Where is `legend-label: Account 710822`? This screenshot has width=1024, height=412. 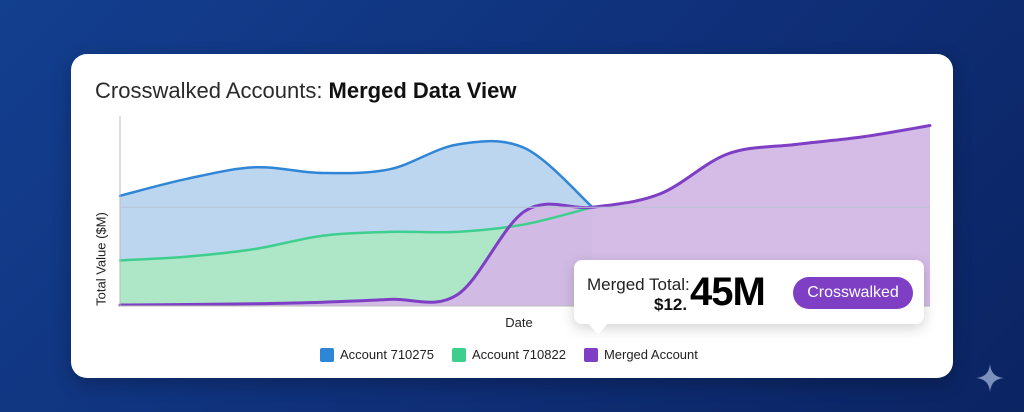
legend-label: Account 710822 is located at coordinates (518, 354).